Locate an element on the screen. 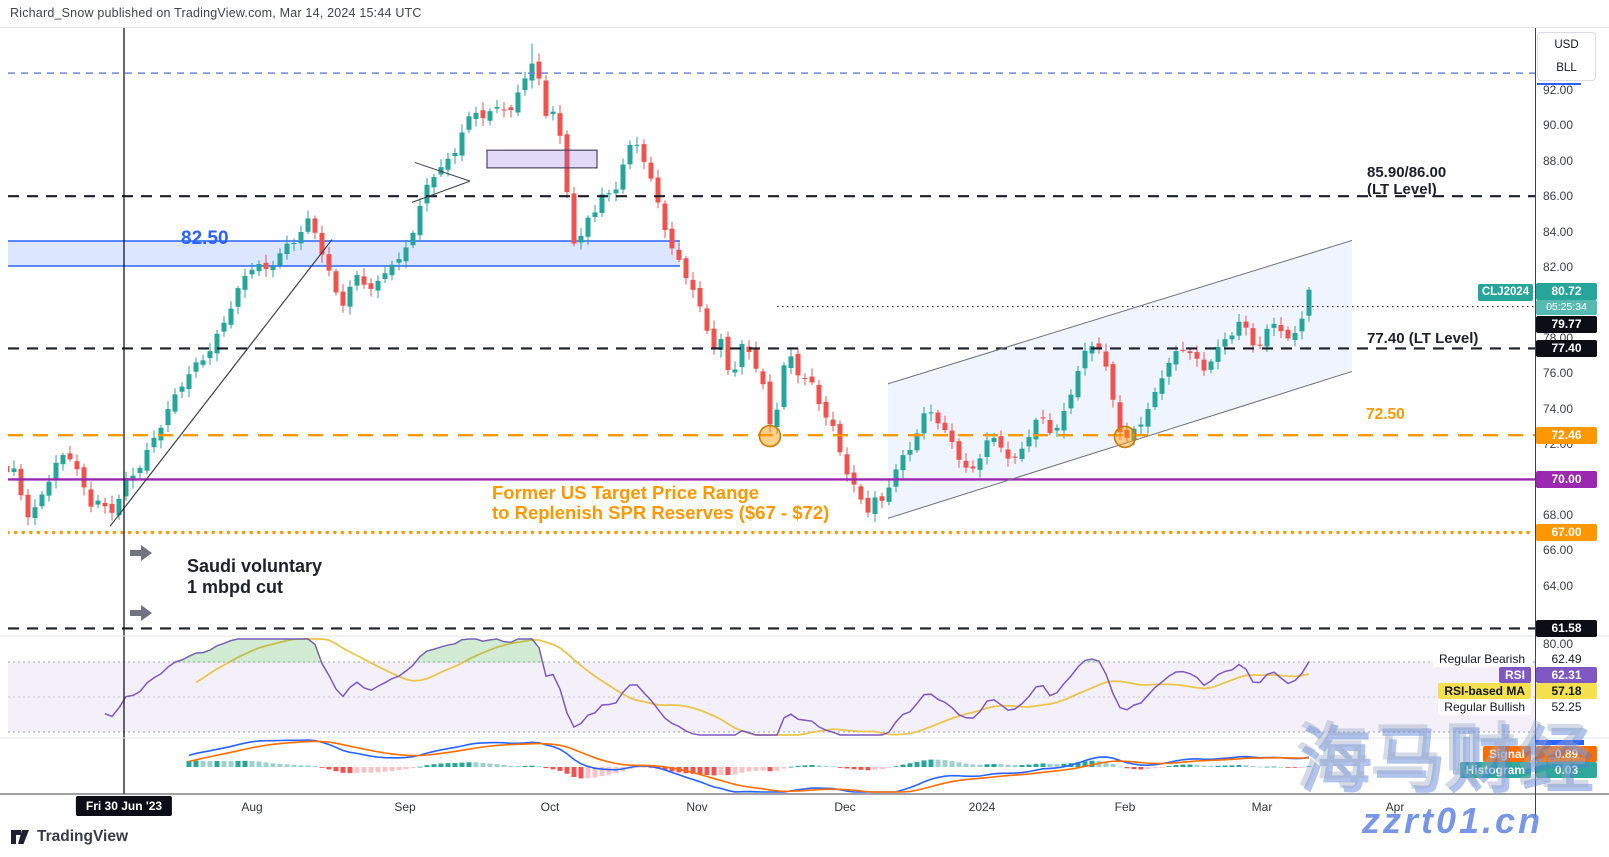 Image resolution: width=1609 pixels, height=857 pixels. annotation-lt-level-86-line2: (LT Level) is located at coordinates (1402, 189).